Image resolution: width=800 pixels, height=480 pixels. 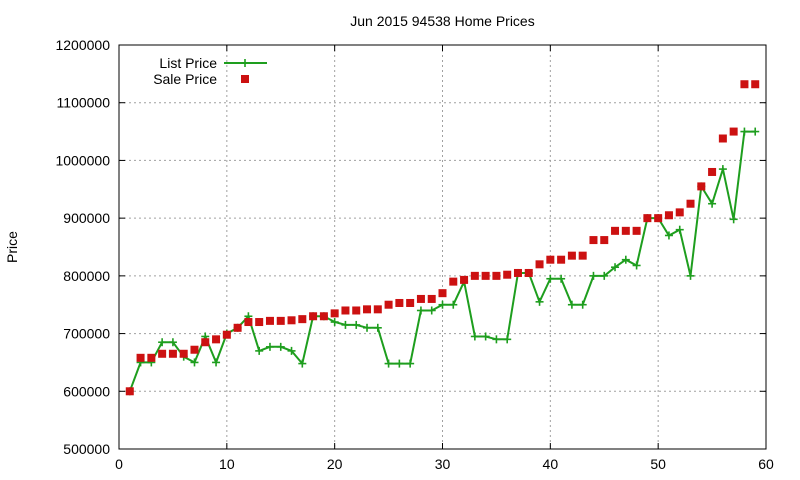 What do you see at coordinates (86, 391) in the screenshot?
I see `y-tick-label: 600000` at bounding box center [86, 391].